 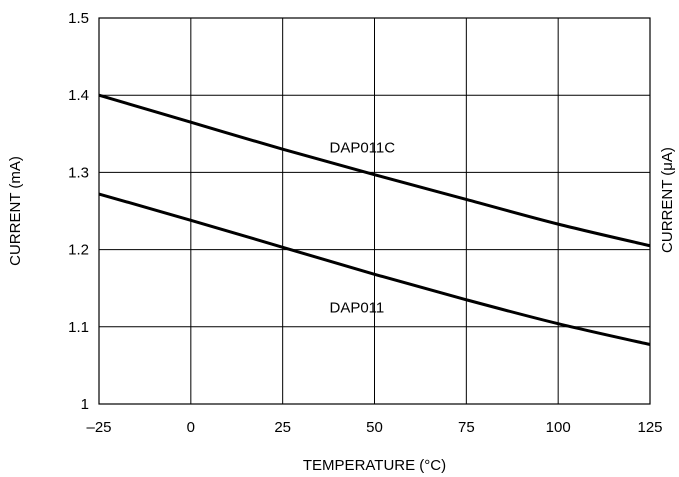 What do you see at coordinates (191, 427) in the screenshot?
I see `x-tick-label: 0` at bounding box center [191, 427].